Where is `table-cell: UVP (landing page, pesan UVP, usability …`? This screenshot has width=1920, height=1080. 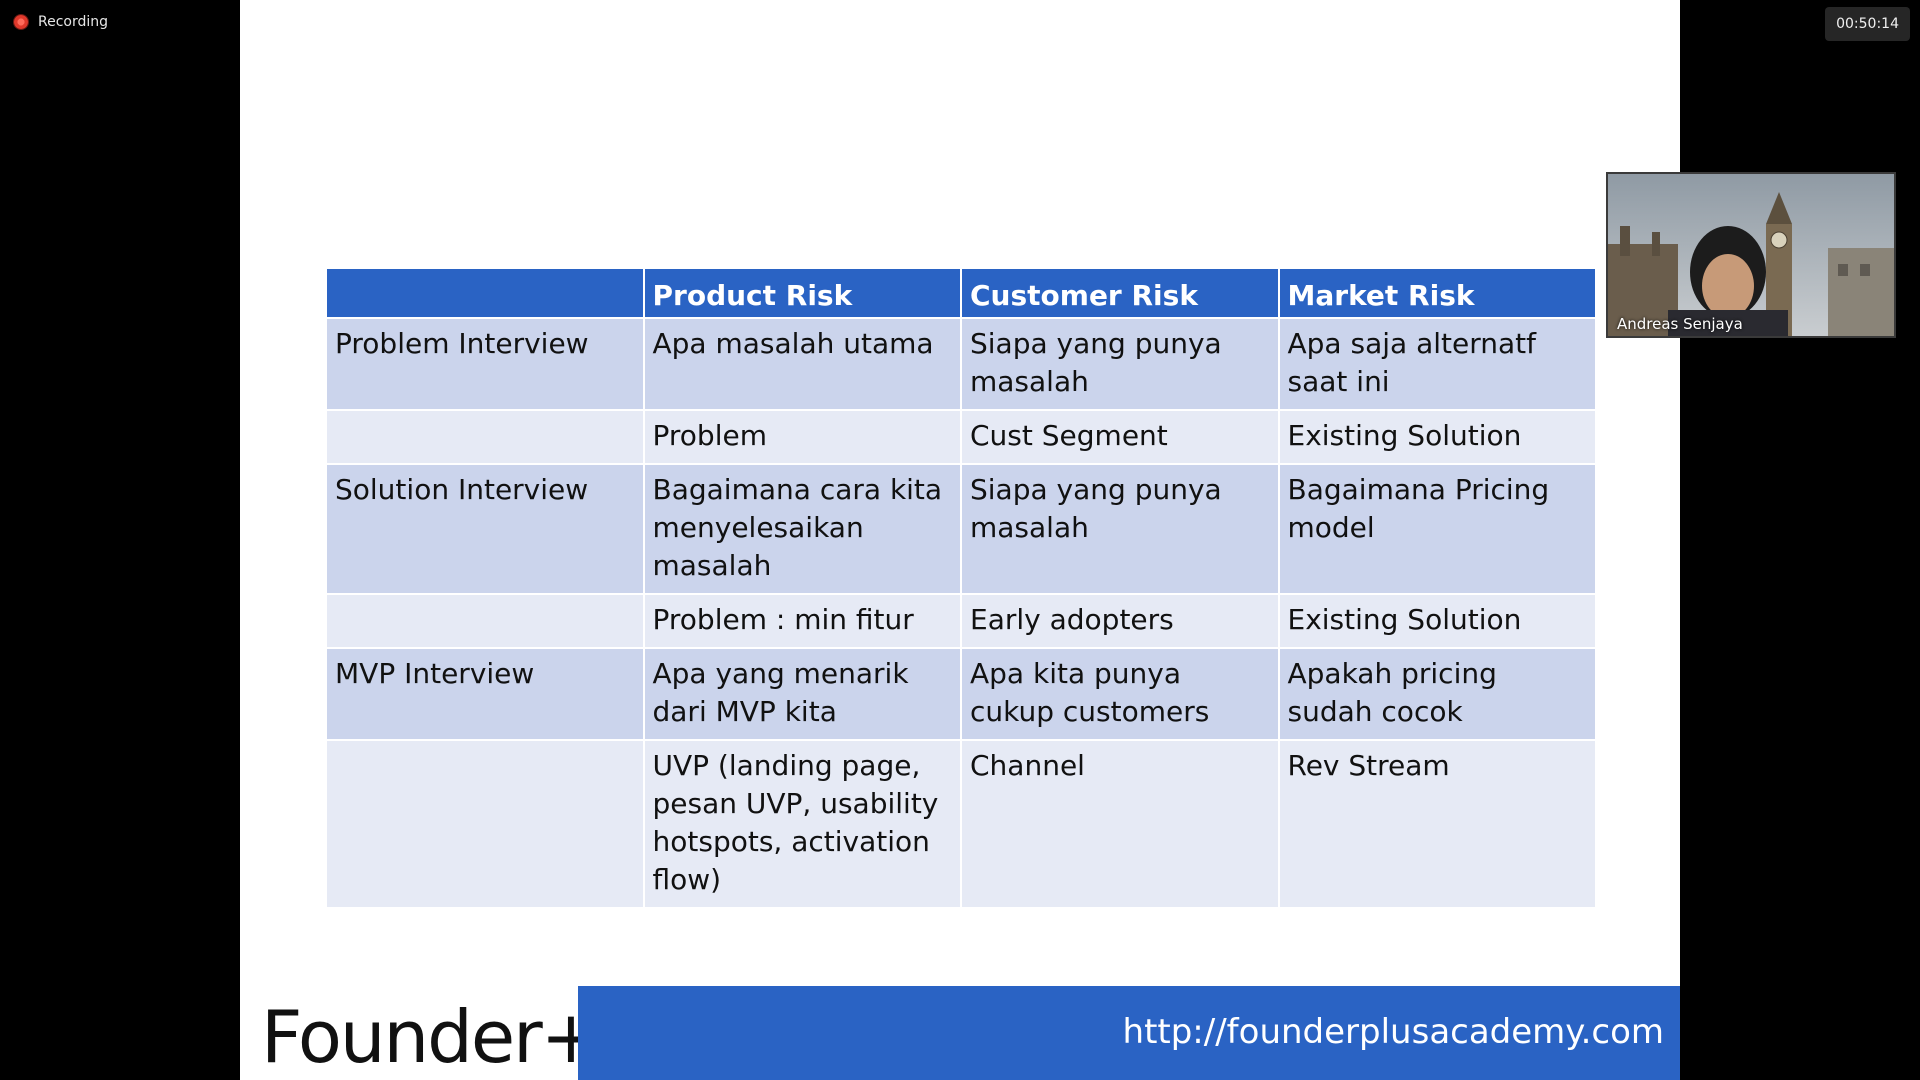 table-cell: UVP (landing page, pesan UVP, usability … is located at coordinates (802, 824).